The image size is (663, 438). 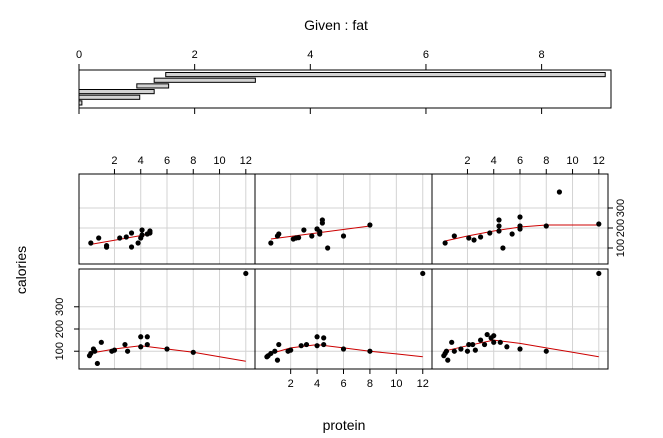 I want to click on y-axis-right-row0: 100 200 300, so click(x=617, y=228).